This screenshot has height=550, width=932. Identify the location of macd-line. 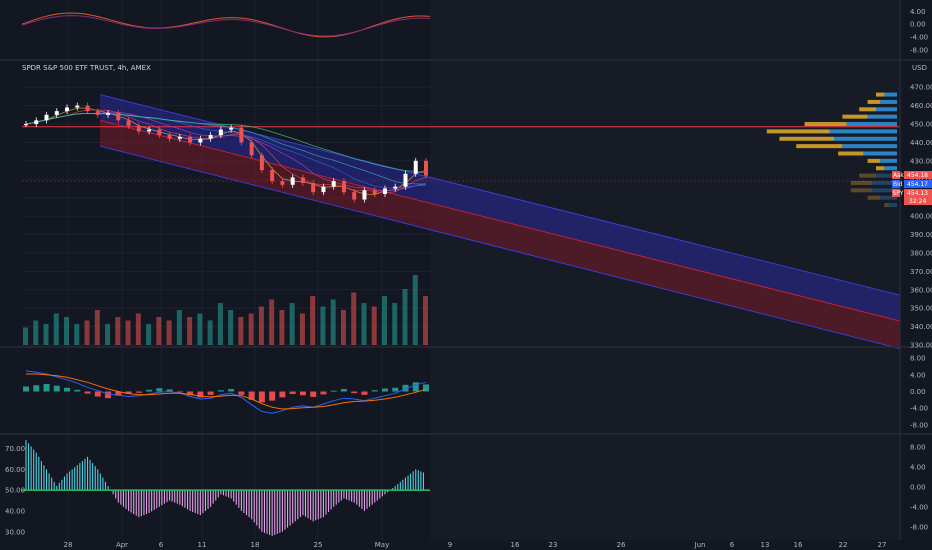
(226, 392).